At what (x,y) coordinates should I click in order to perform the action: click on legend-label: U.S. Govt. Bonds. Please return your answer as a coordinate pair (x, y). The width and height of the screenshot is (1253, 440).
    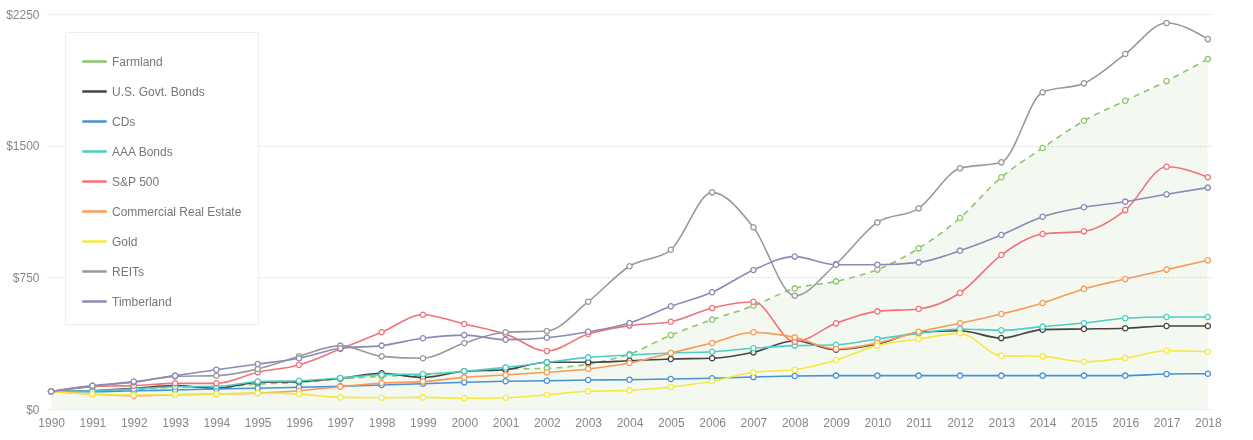
    Looking at the image, I should click on (158, 91).